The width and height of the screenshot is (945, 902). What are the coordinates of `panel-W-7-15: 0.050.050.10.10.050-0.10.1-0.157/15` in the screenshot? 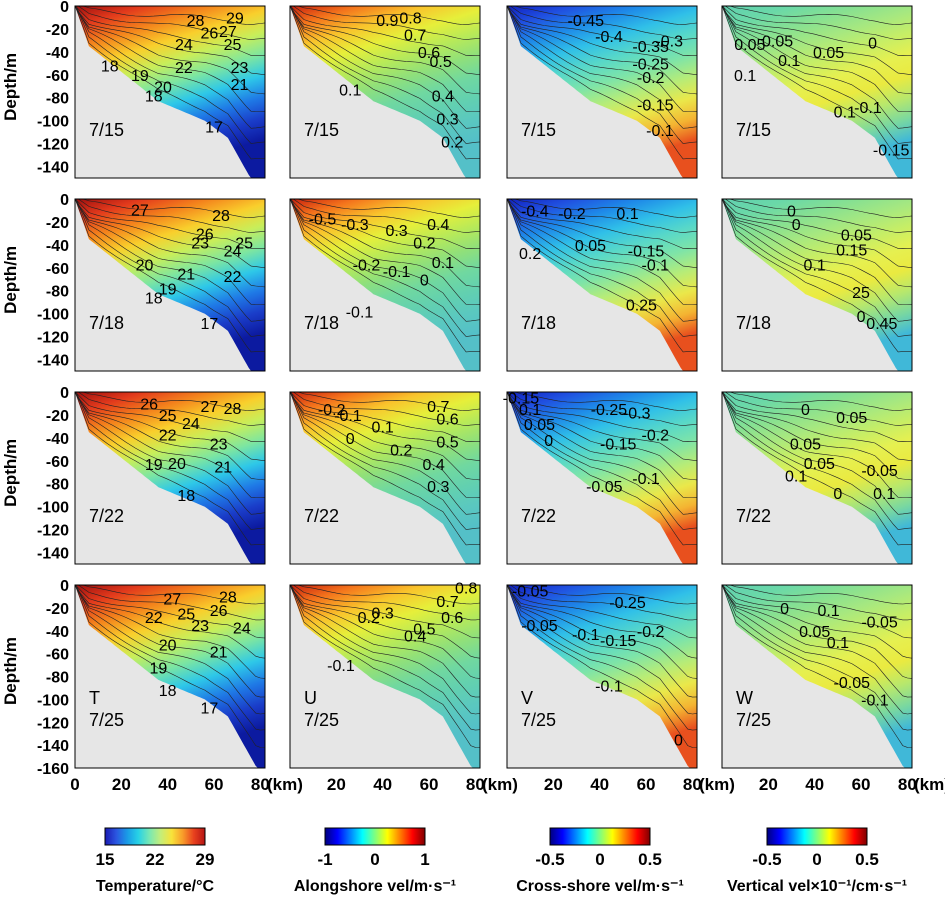 It's located at (817, 92).